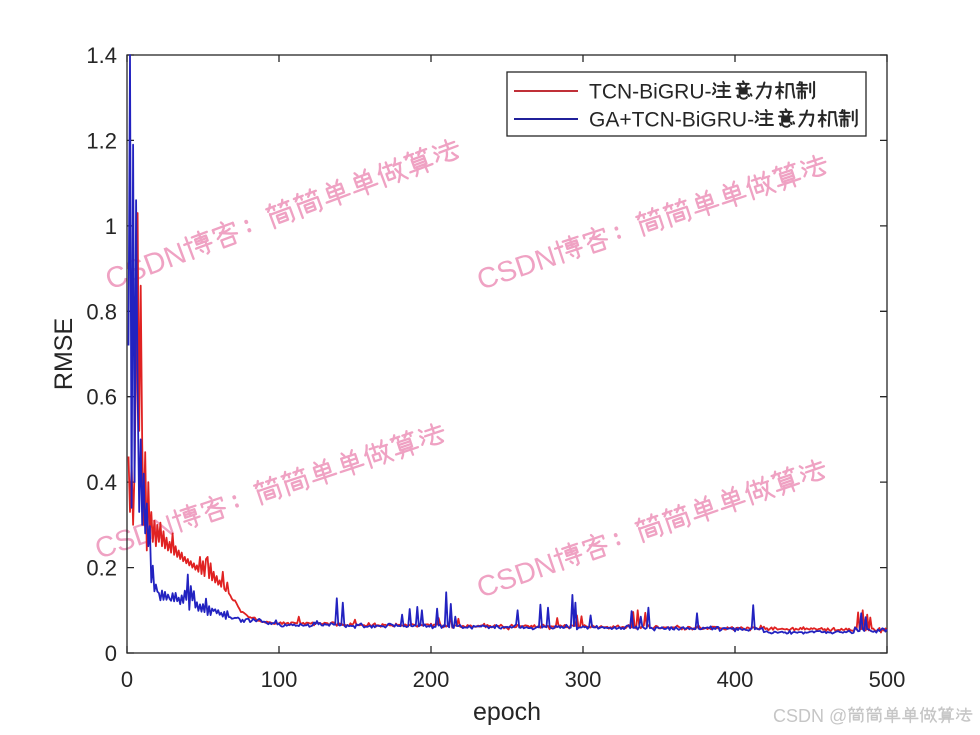 The height and width of the screenshot is (735, 980). What do you see at coordinates (101, 311) in the screenshot?
I see `svg-text: 0.8` at bounding box center [101, 311].